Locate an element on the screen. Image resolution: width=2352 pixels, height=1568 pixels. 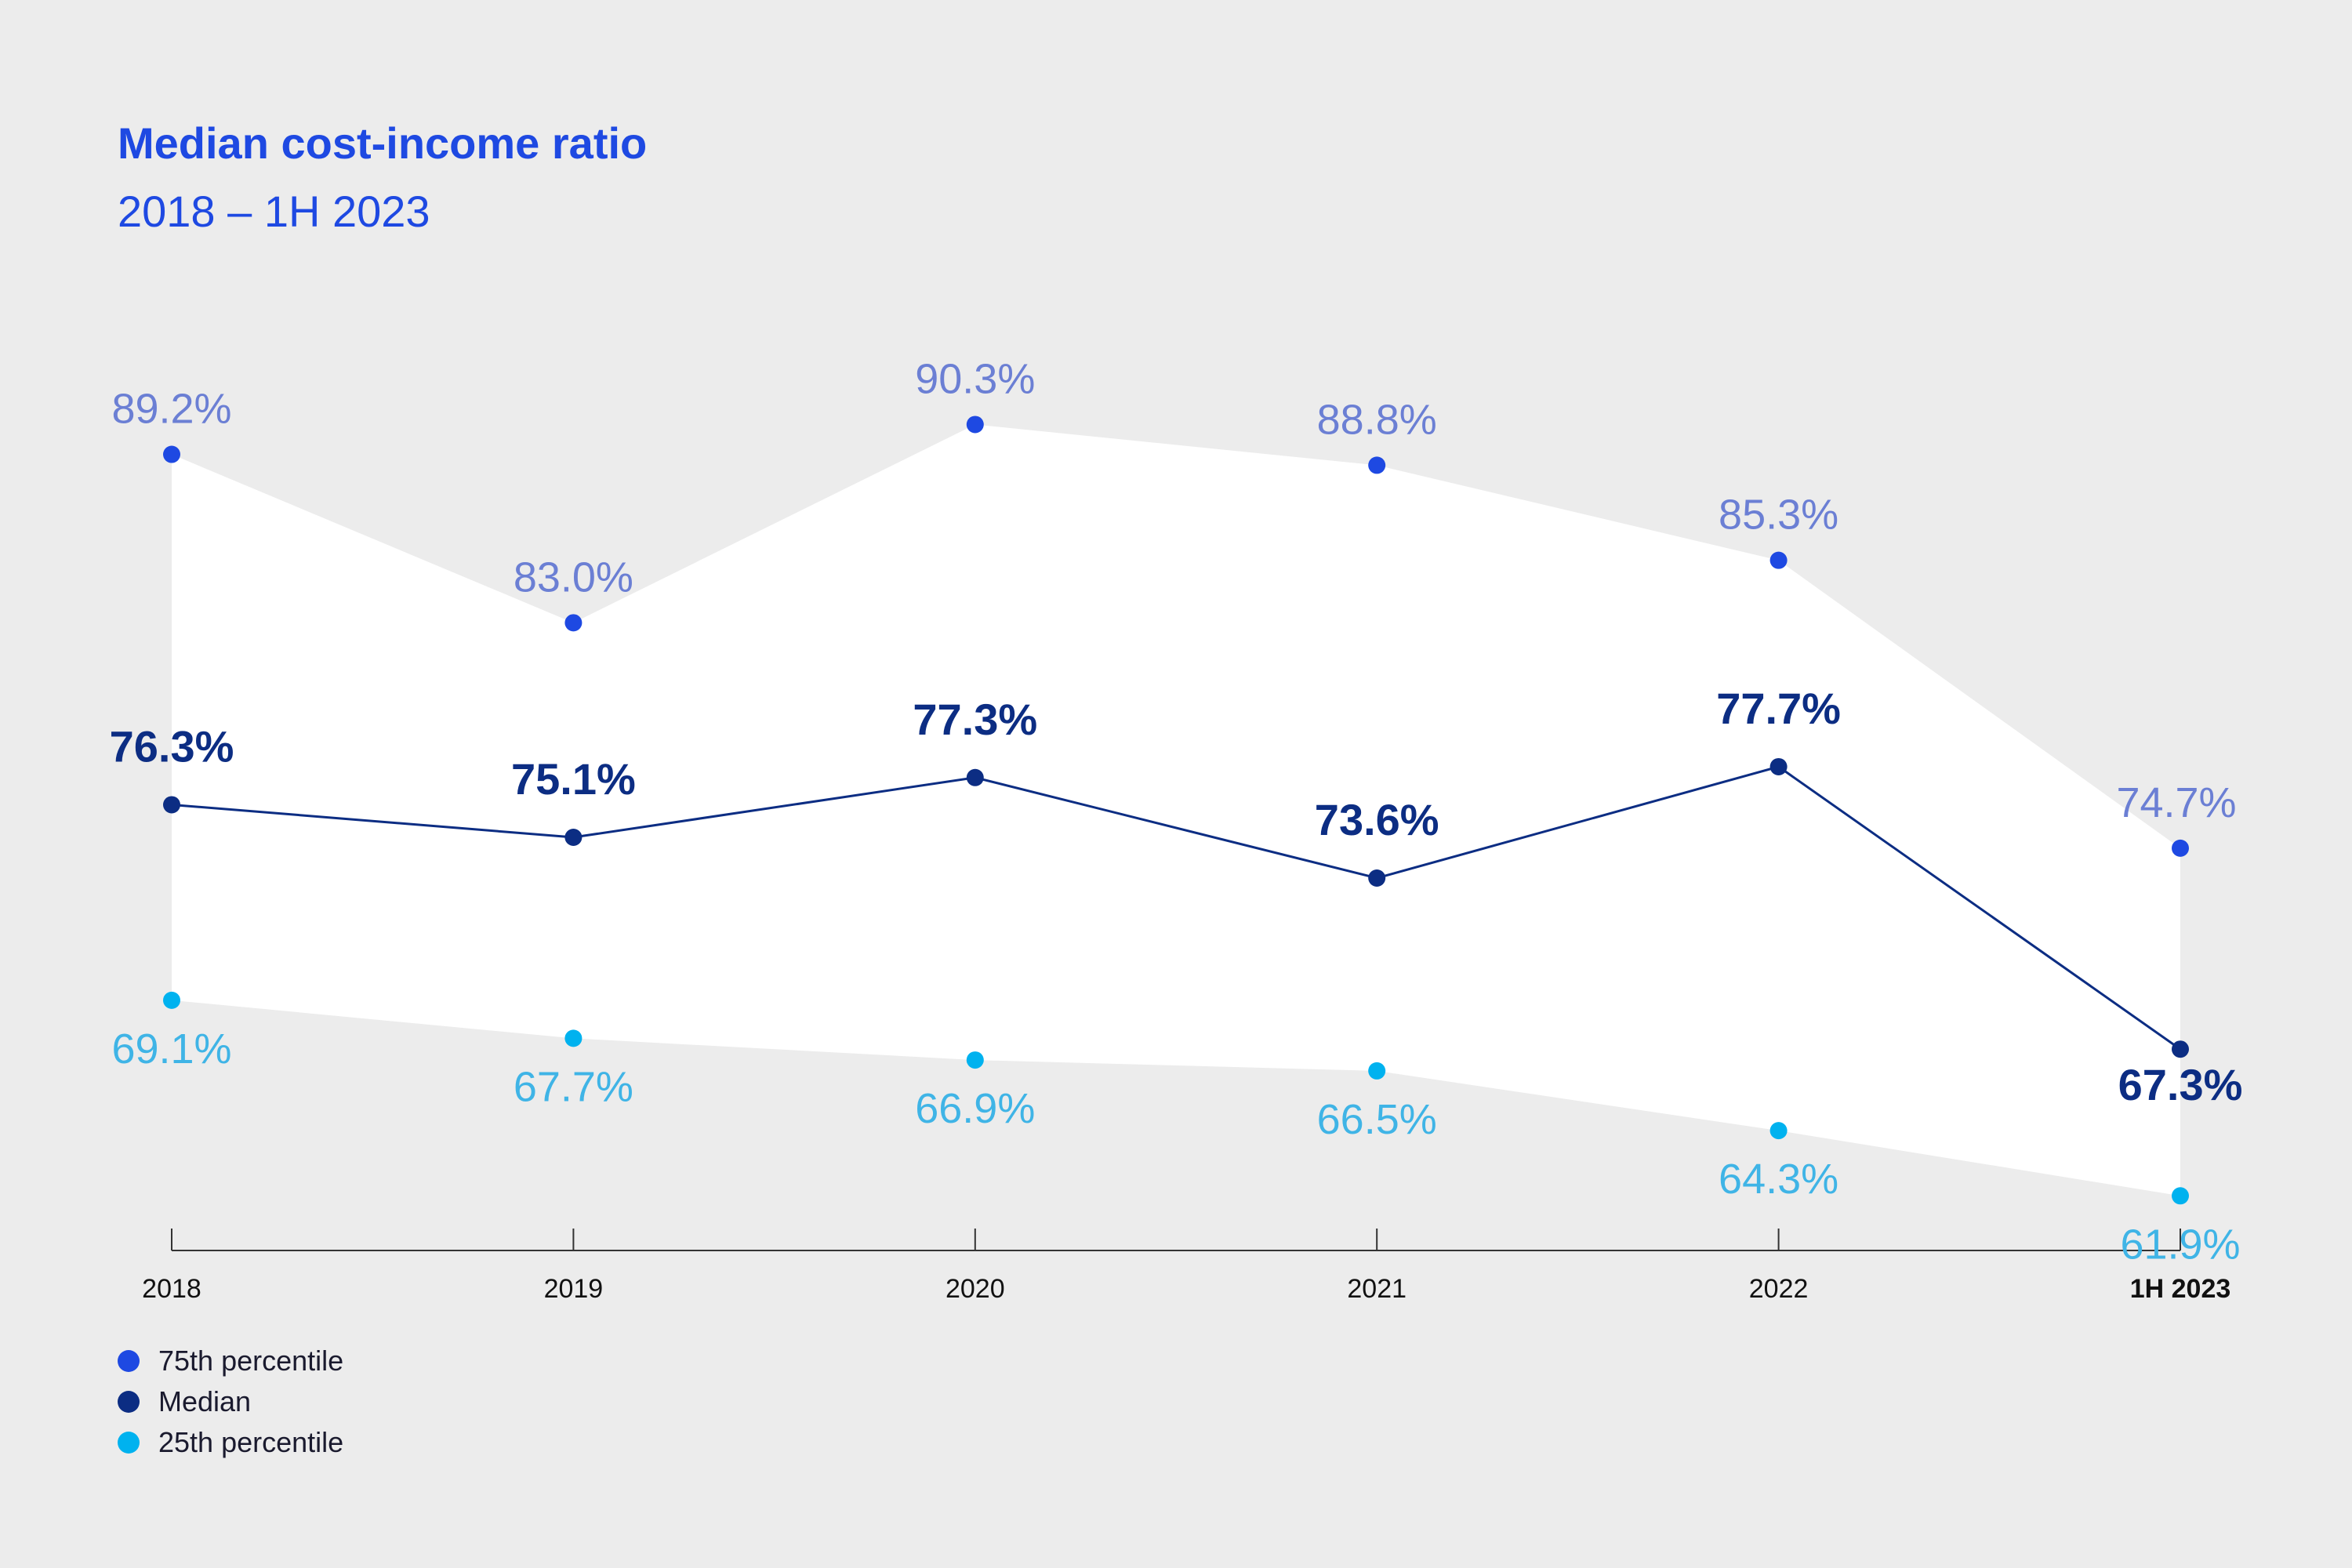
chart-title: Median cost-income ratio is located at coordinates (383, 143).